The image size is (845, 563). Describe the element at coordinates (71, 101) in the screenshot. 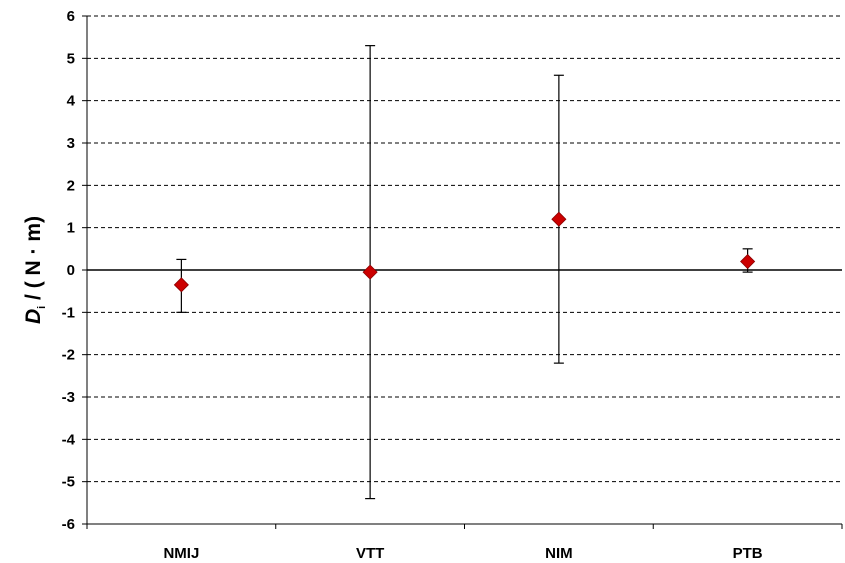

I see `y-tick-label: 4` at that location.